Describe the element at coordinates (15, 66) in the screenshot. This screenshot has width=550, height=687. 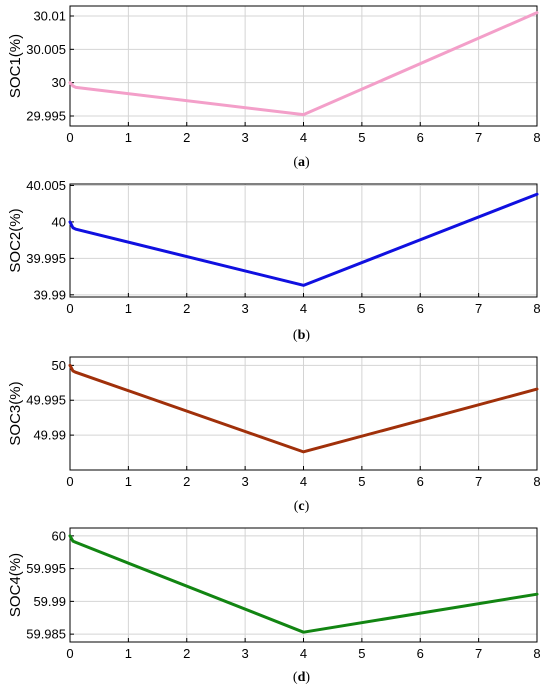
I see `y-axis-label: SOC1(%)` at that location.